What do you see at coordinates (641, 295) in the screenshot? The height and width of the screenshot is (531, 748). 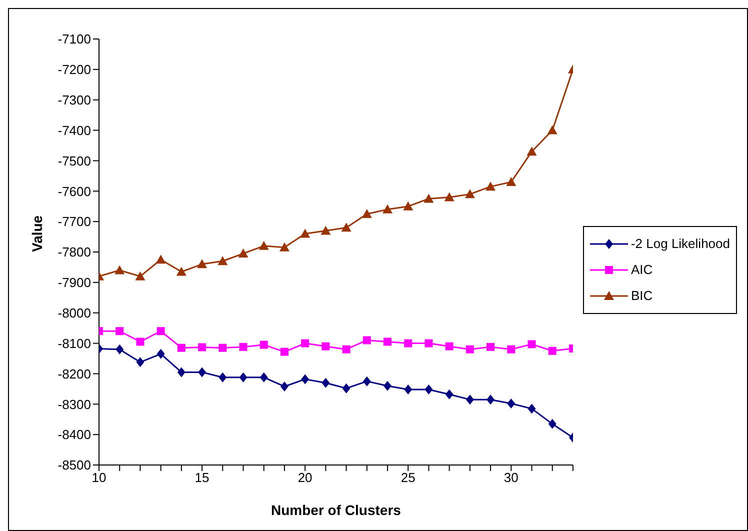 I see `legend-label: BIC` at bounding box center [641, 295].